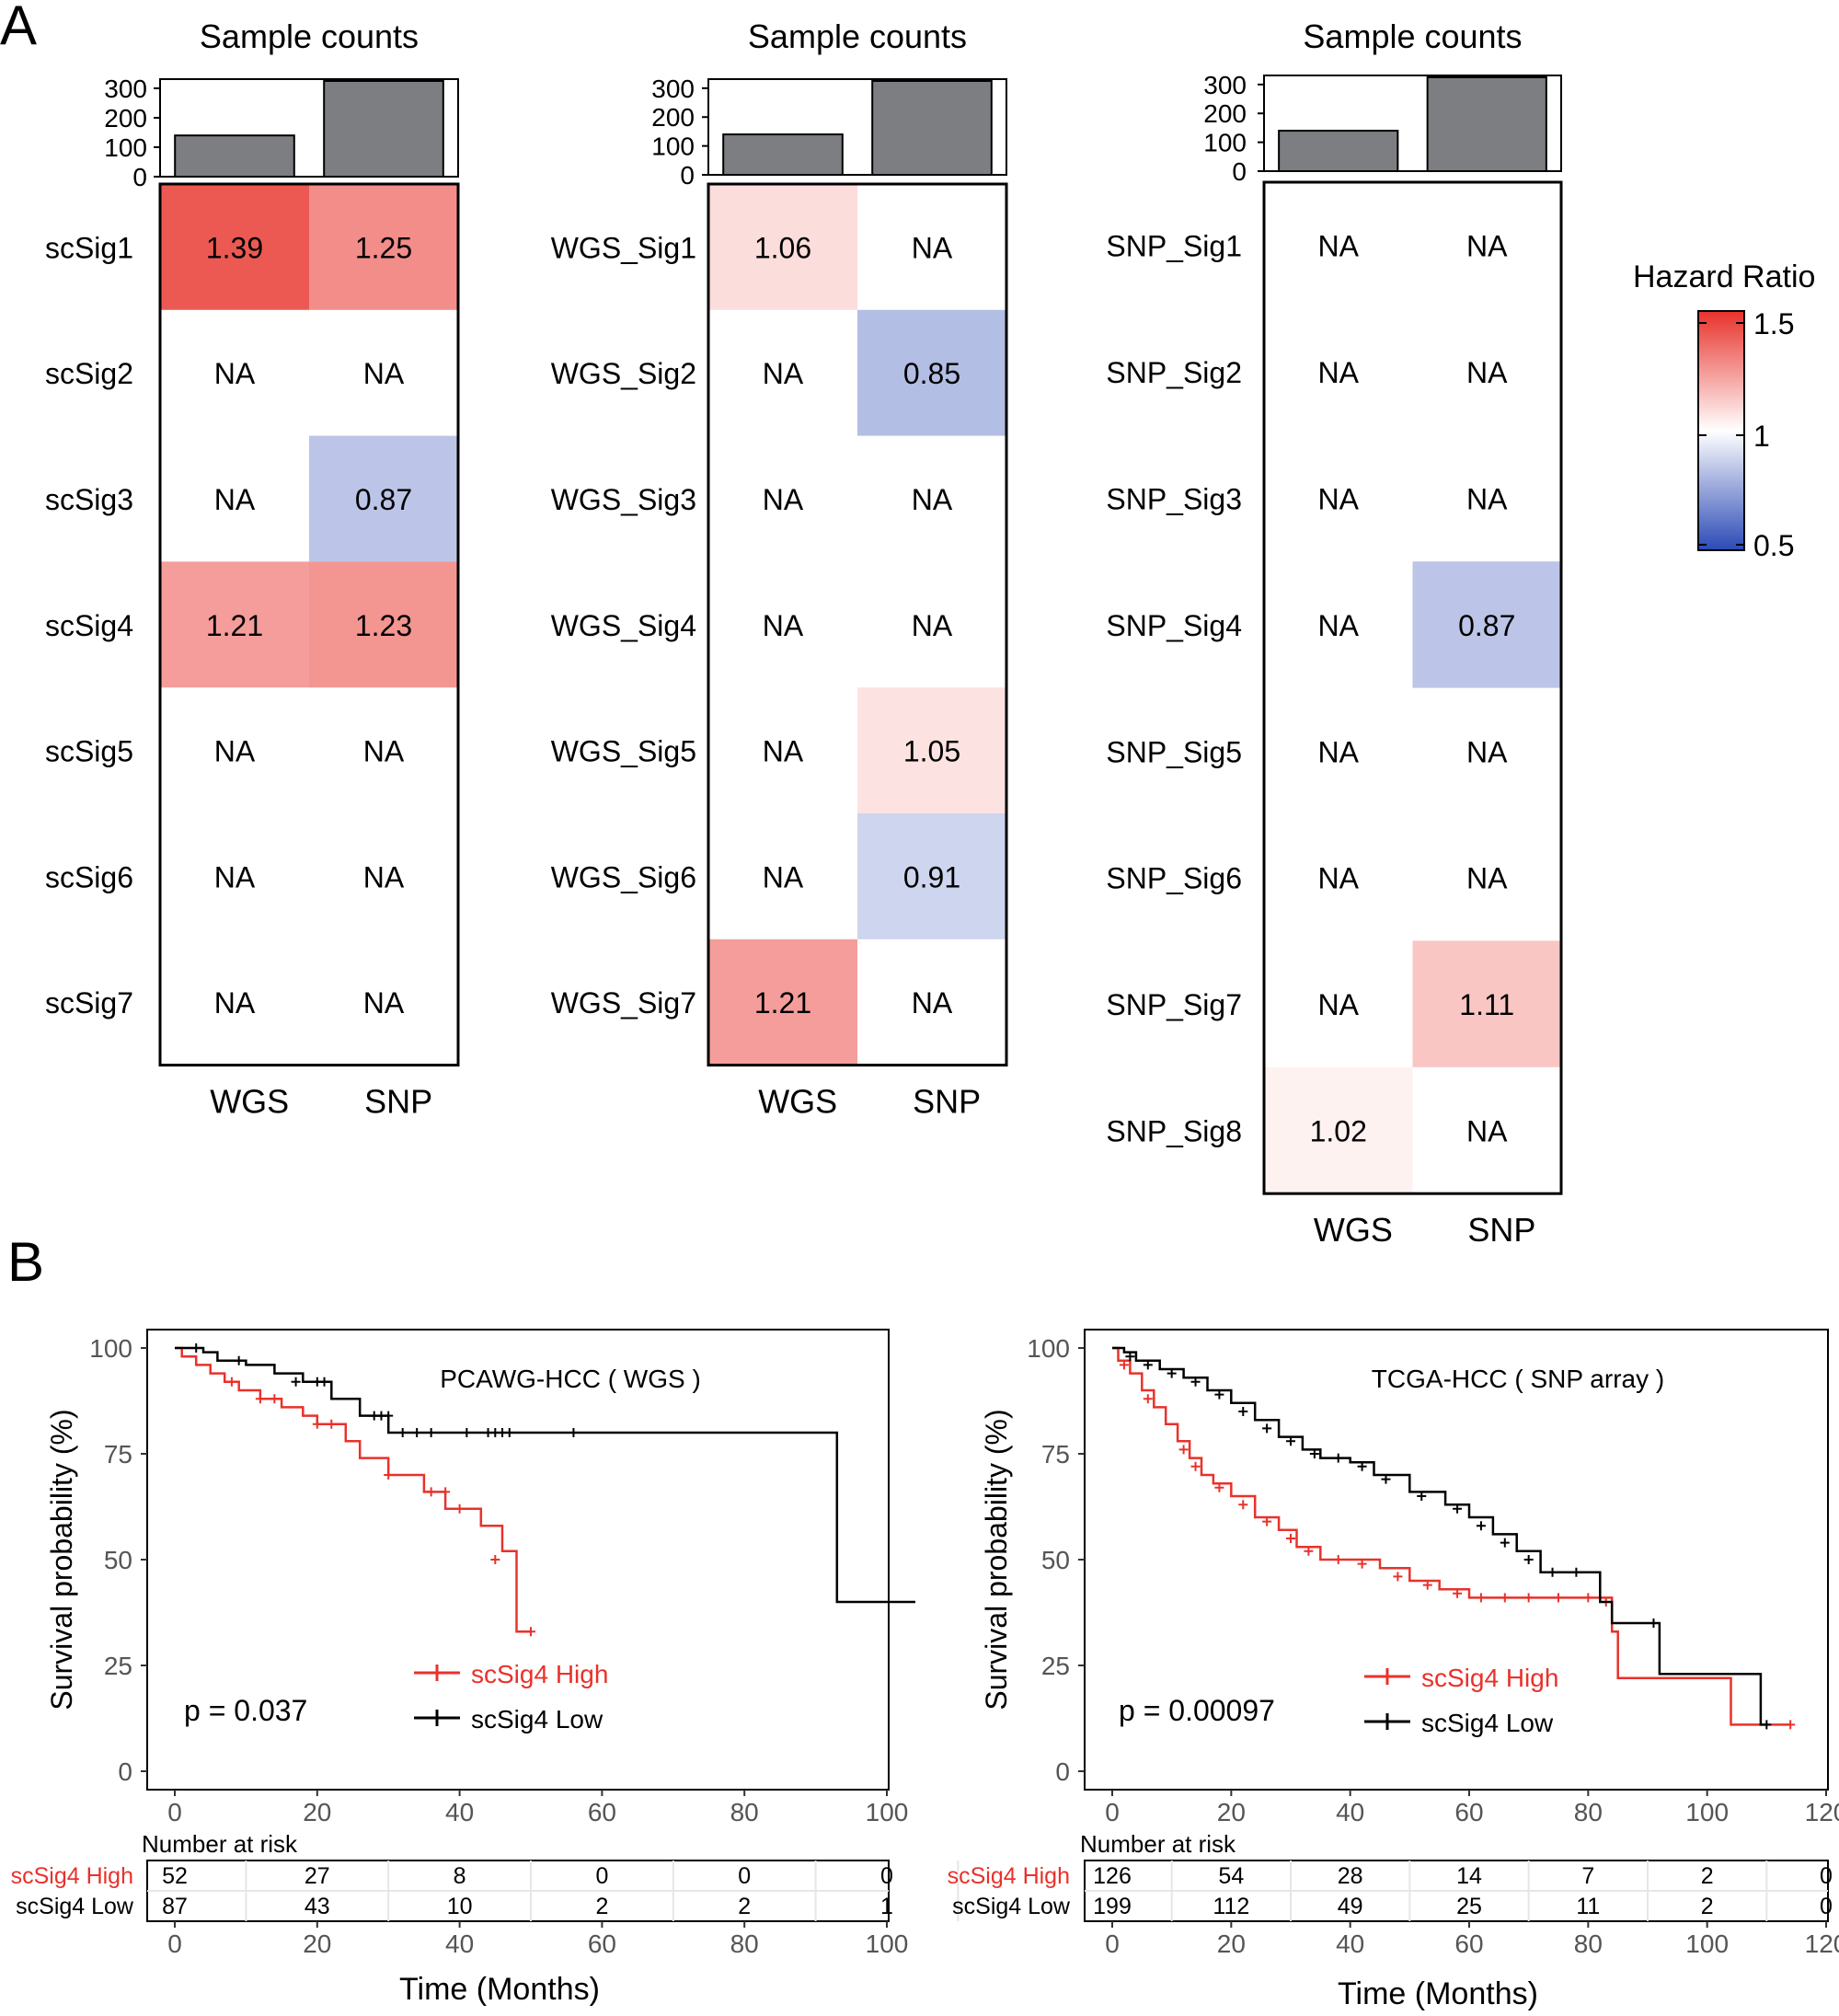 Image resolution: width=1839 pixels, height=2016 pixels. I want to click on heatmap-cell-label: 1.02, so click(1339, 1131).